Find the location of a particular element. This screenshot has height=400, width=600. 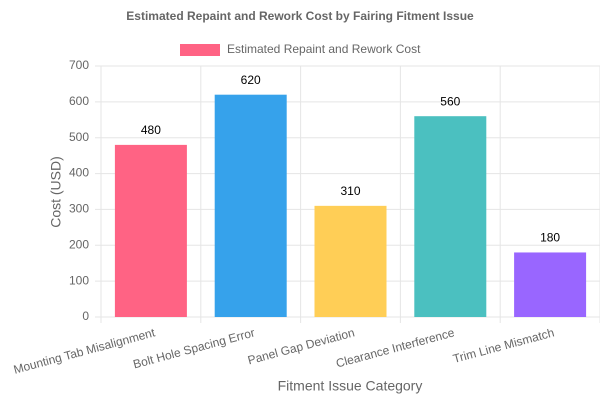

data-label: 480 is located at coordinates (151, 130).